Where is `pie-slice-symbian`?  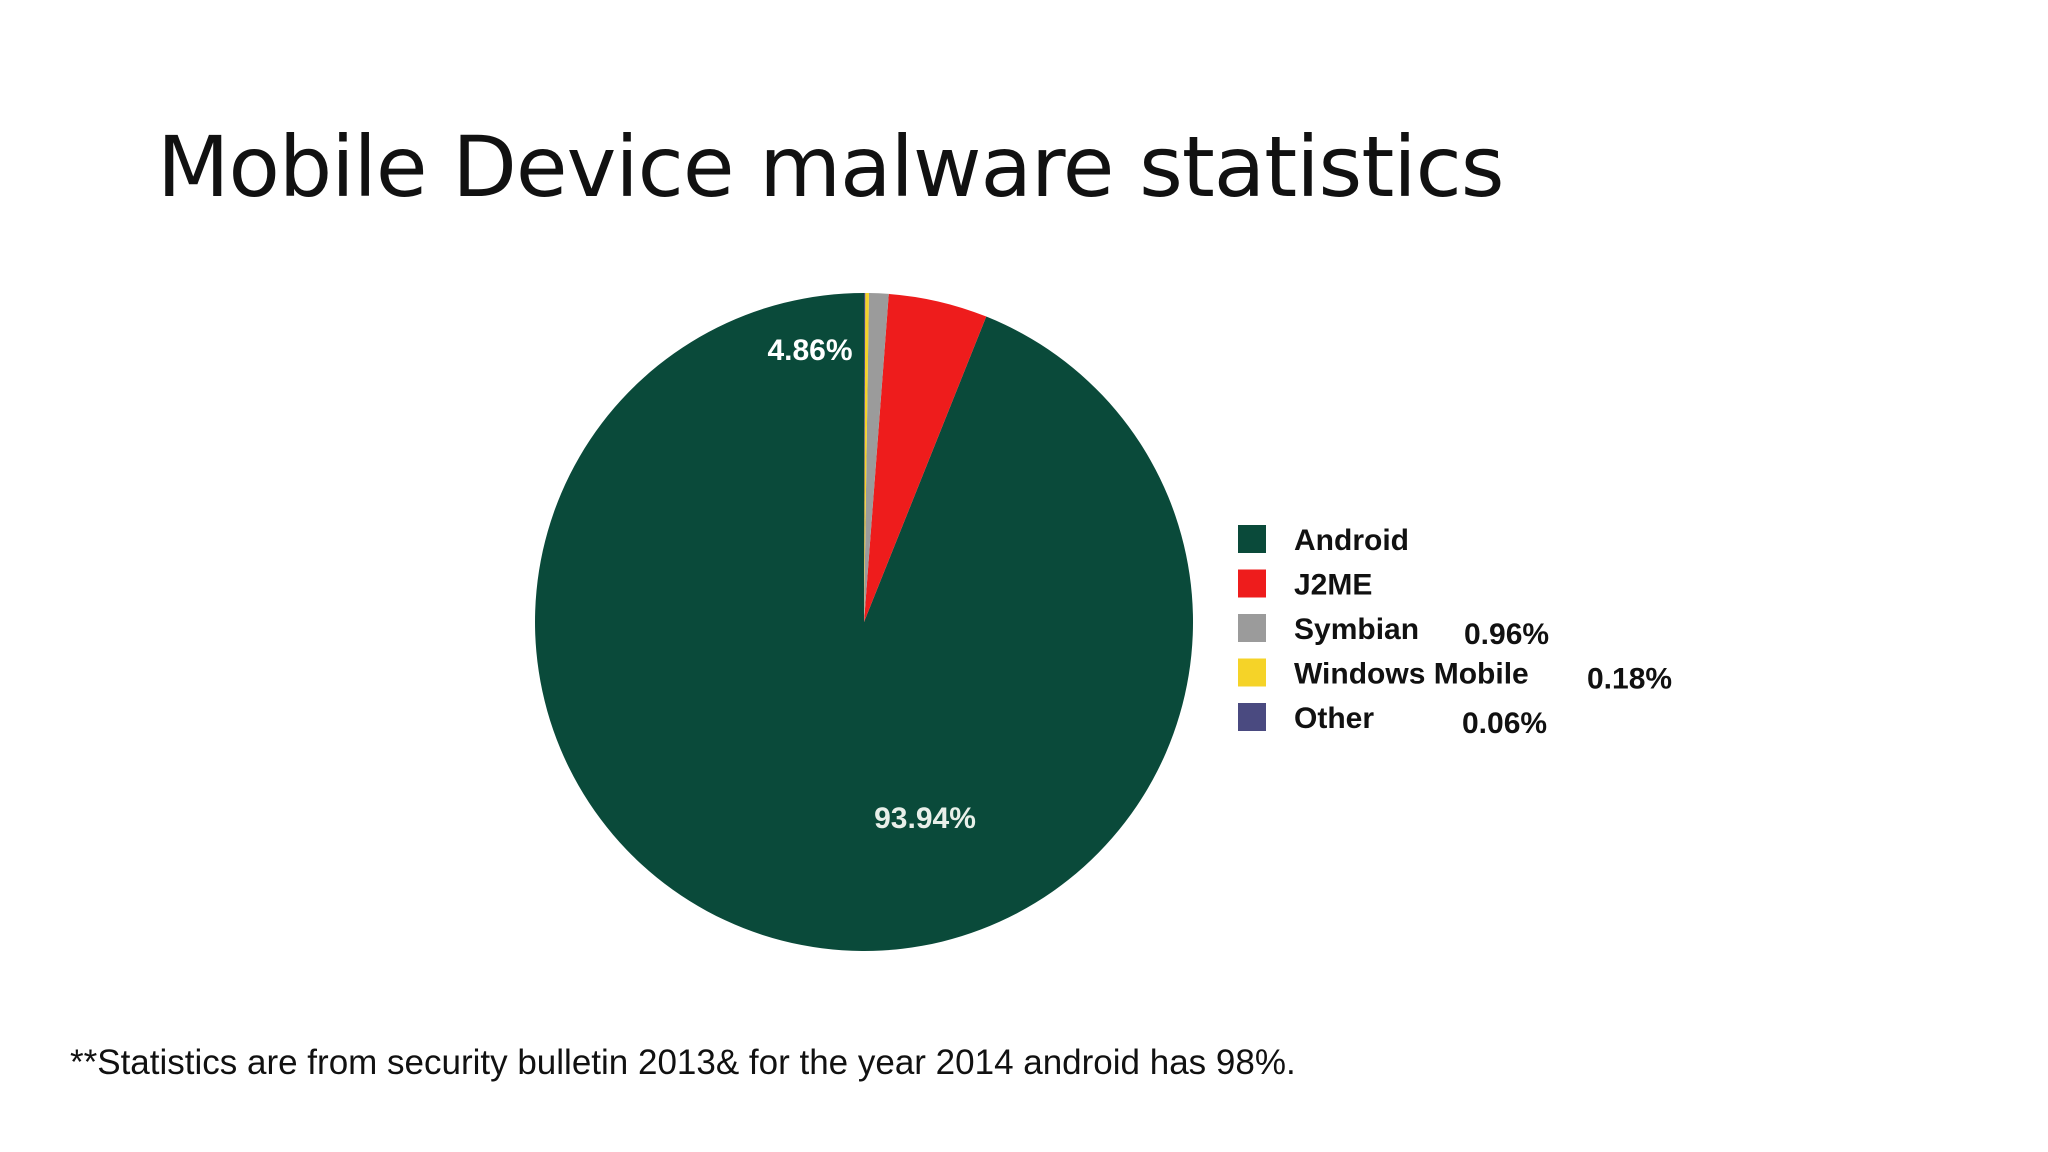 pie-slice-symbian is located at coordinates (876, 457).